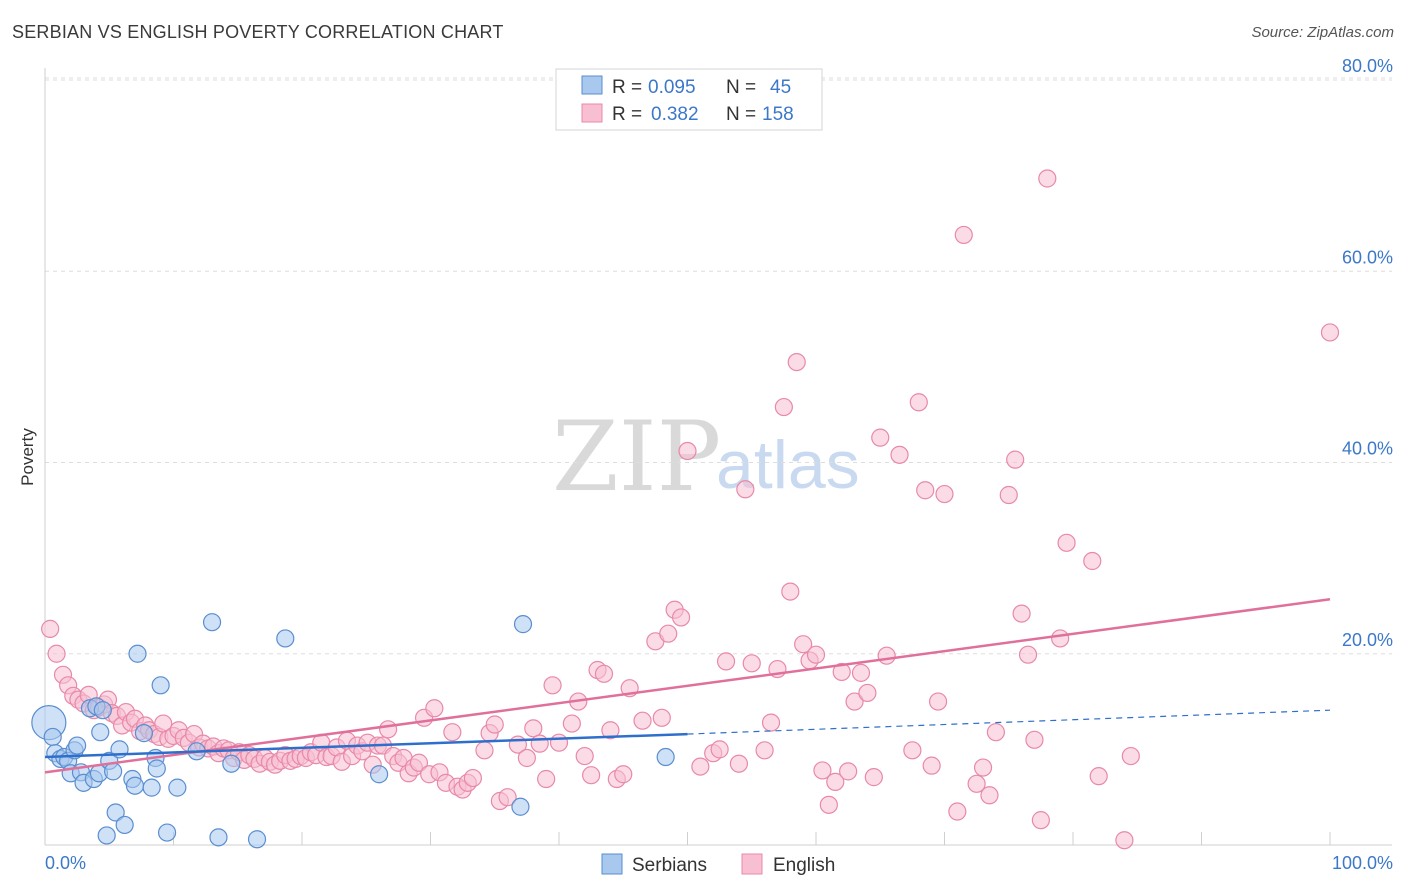  I want to click on legend-box: R = 0.095 N = 45 R = 0.382 N = 158, so click(689, 99).